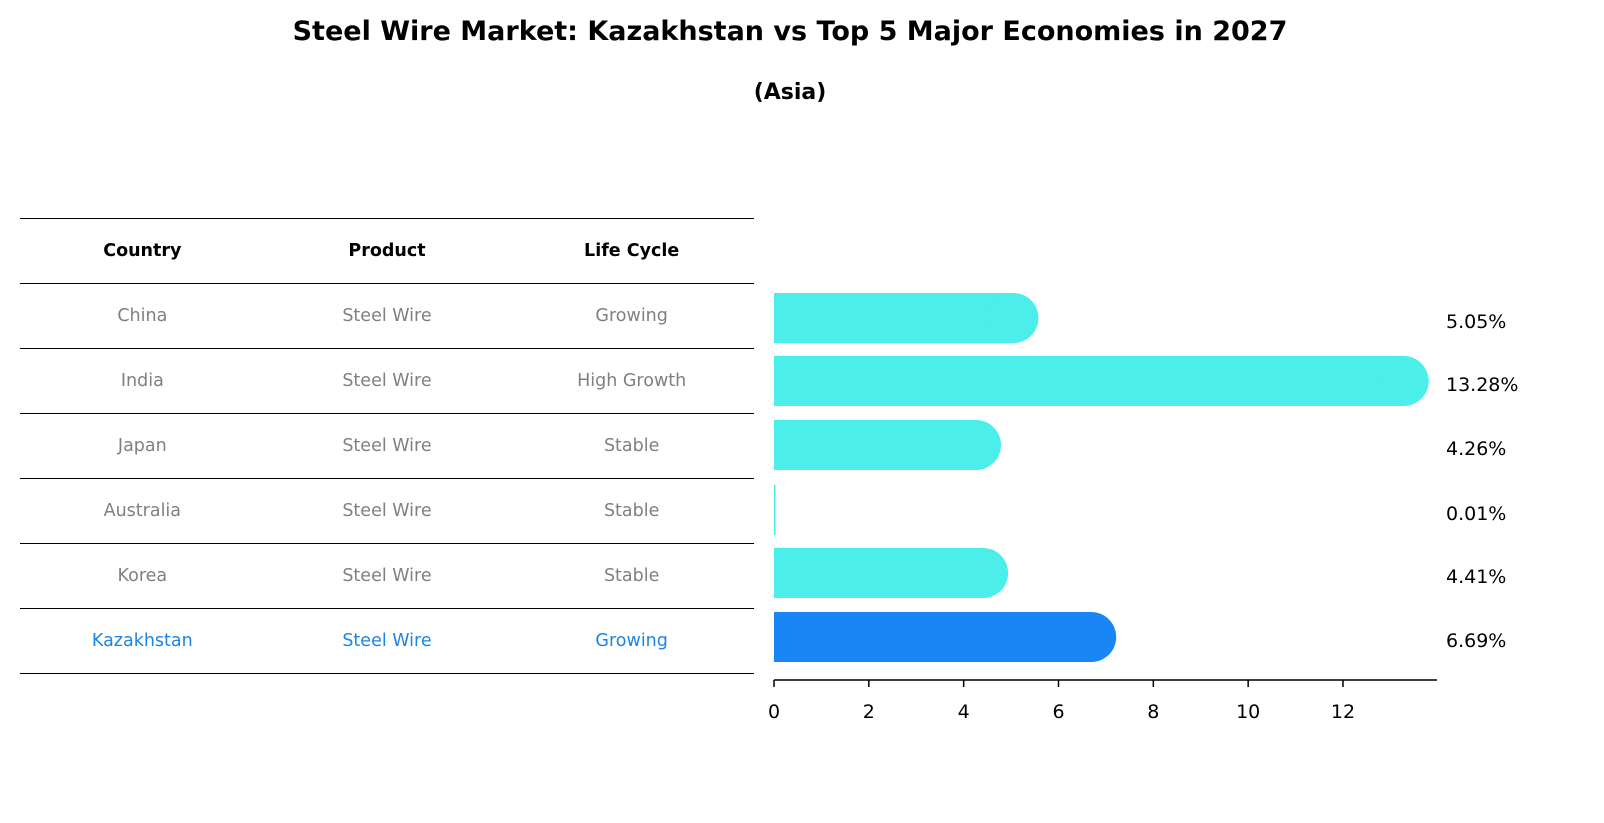 The width and height of the screenshot is (1604, 823). I want to click on cell-country: Kazakhstan, so click(142, 641).